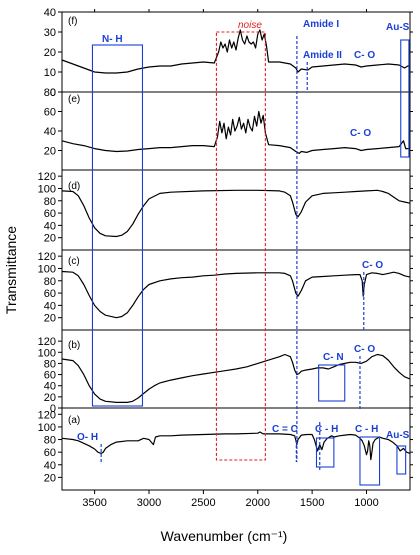  I want to click on panel-d-curve, so click(236, 213).